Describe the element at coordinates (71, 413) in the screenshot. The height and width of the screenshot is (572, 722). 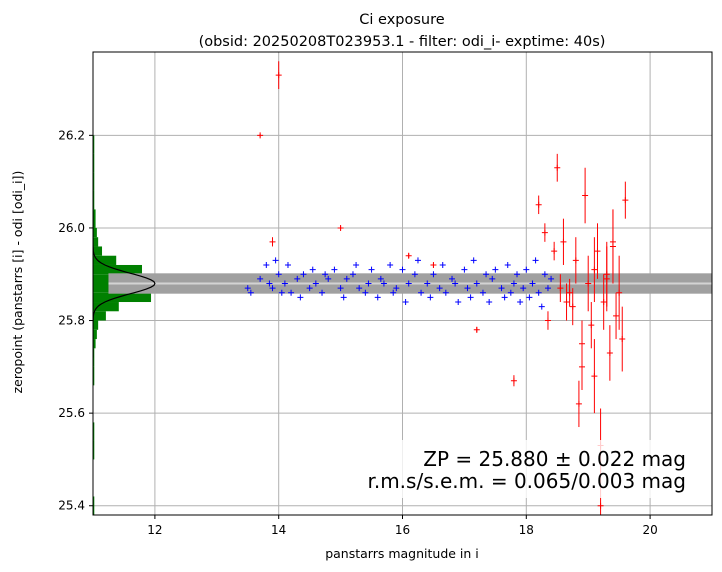
I see `y-tick-label: 25.6` at that location.